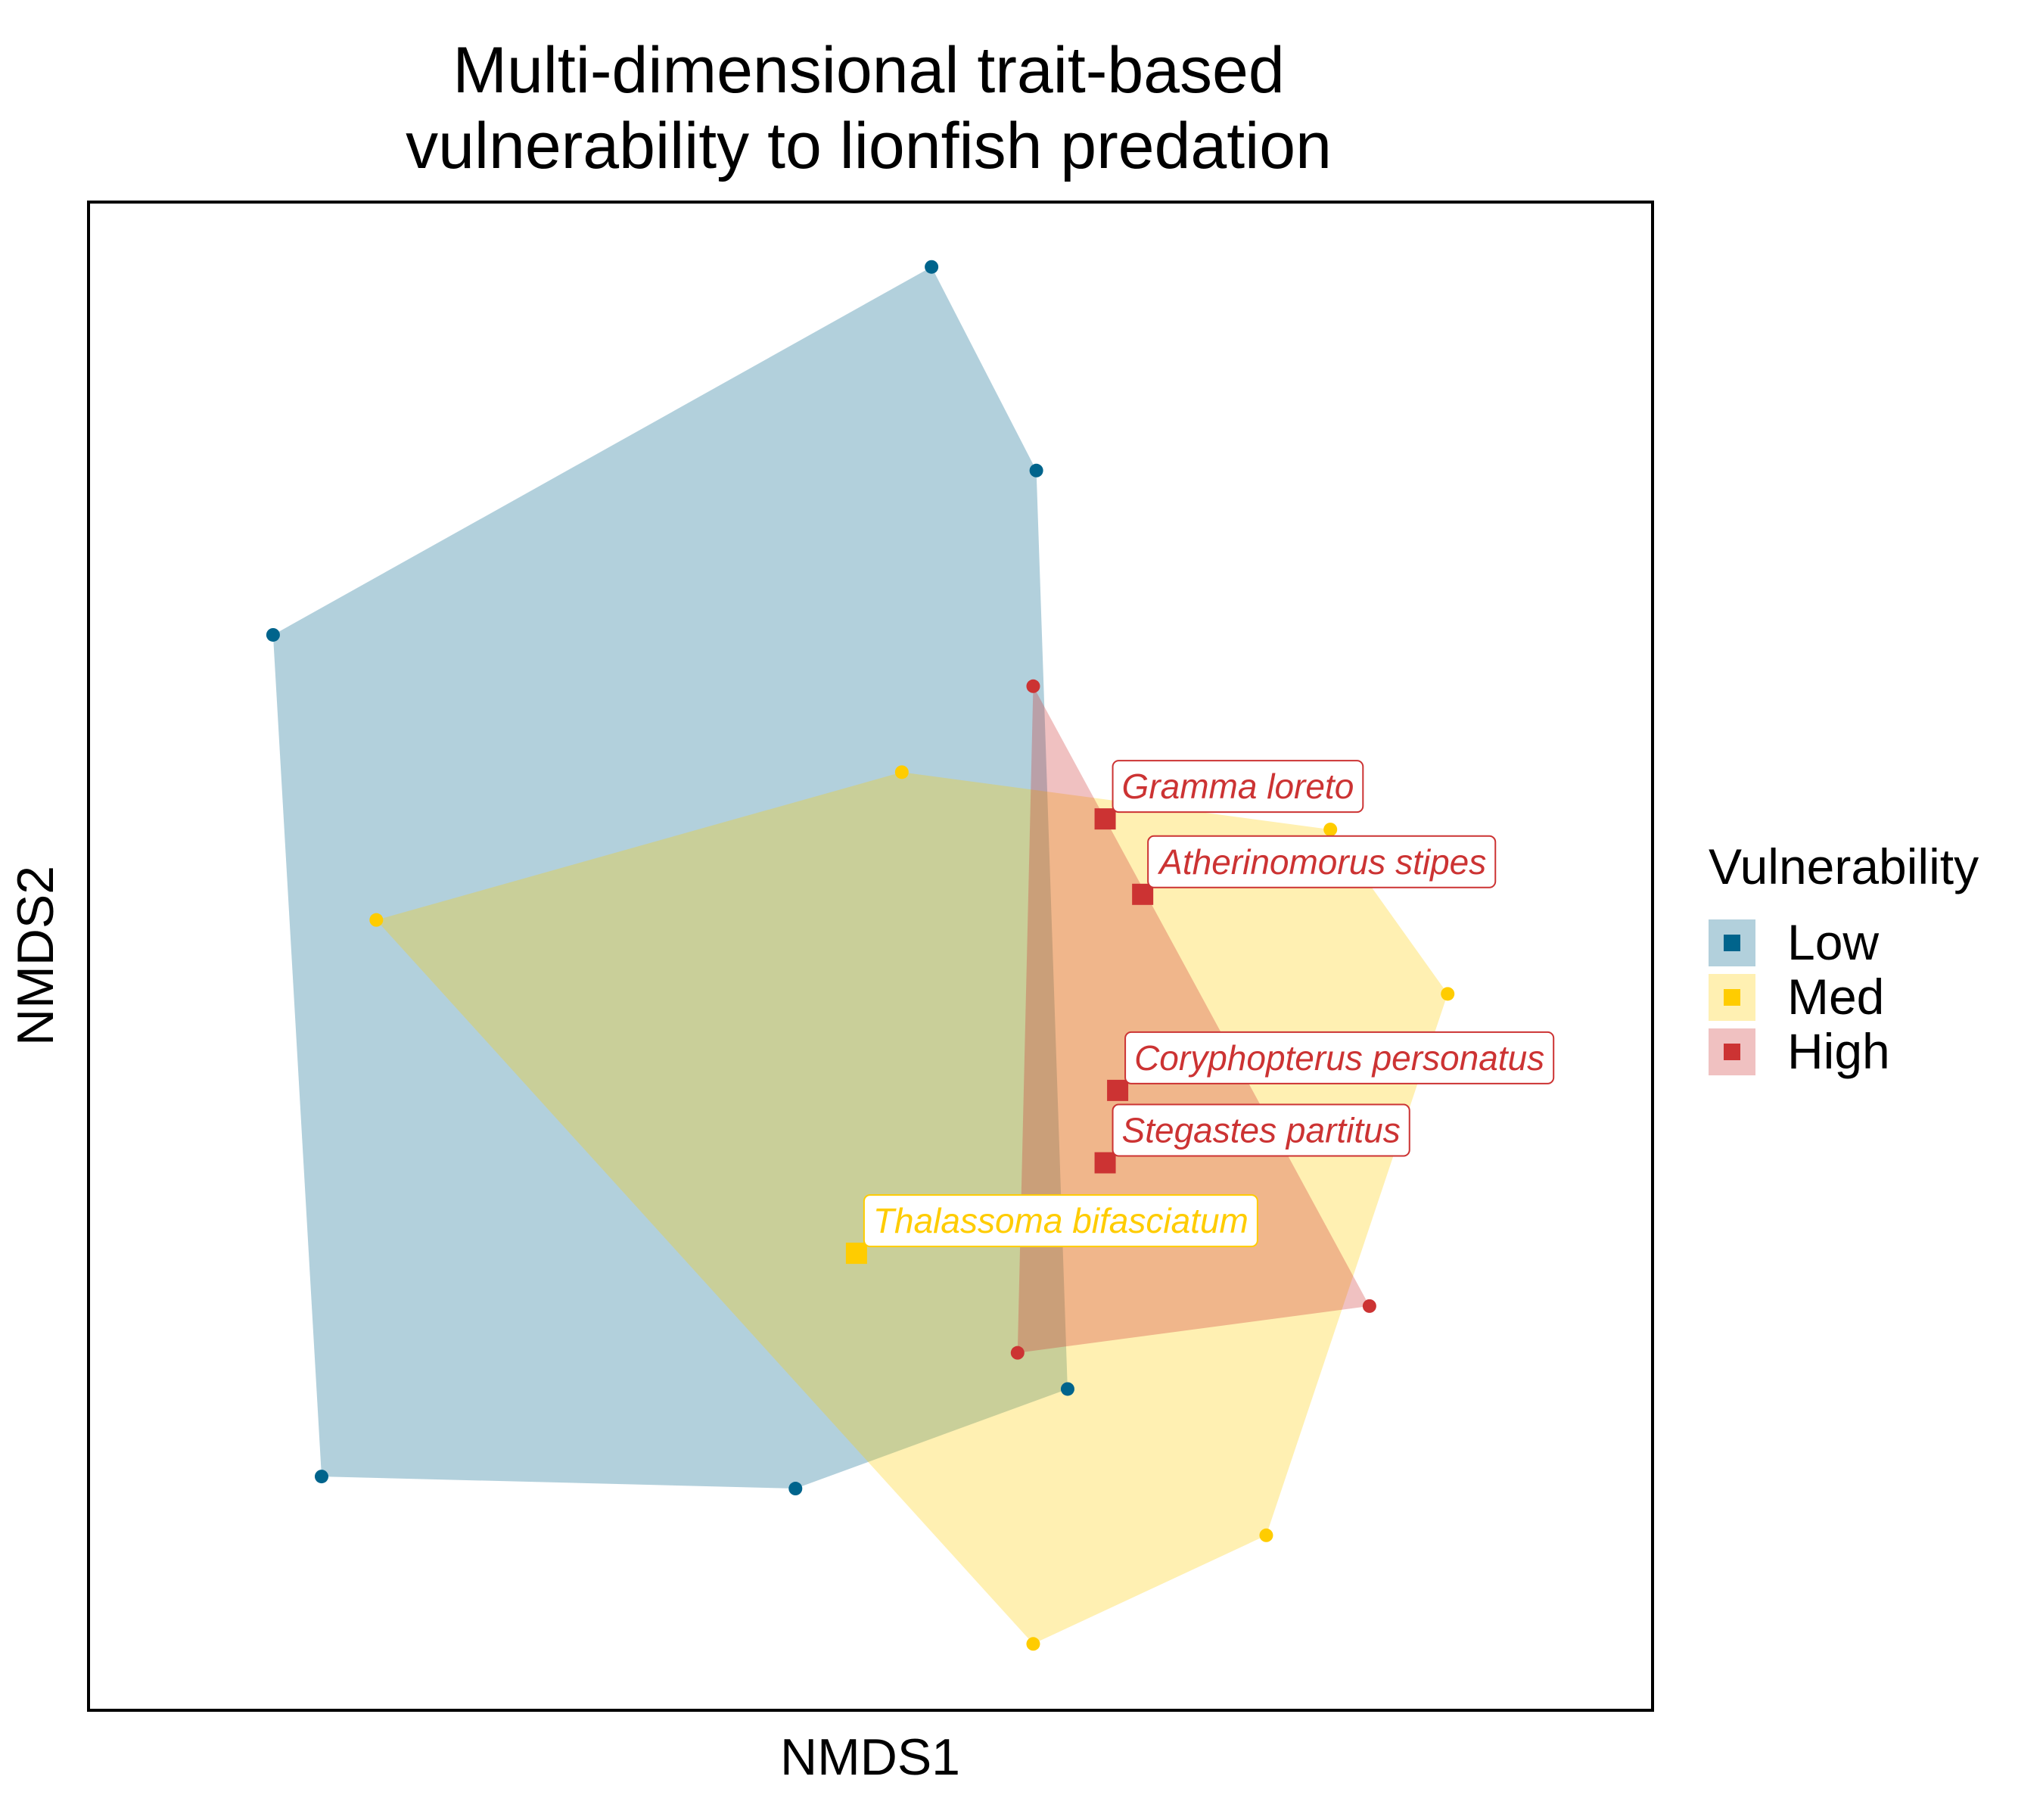 This screenshot has height=1820, width=2043. I want to click on label-box-coryphopterus-personatus, so click(1340, 1057).